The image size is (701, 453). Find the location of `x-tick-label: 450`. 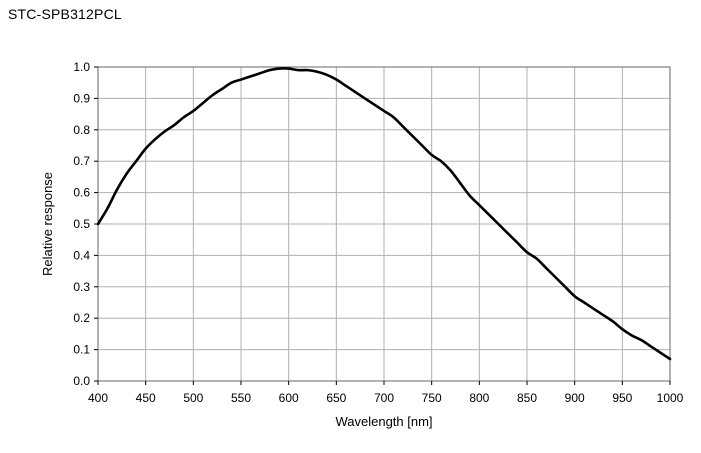

x-tick-label: 450 is located at coordinates (146, 398).